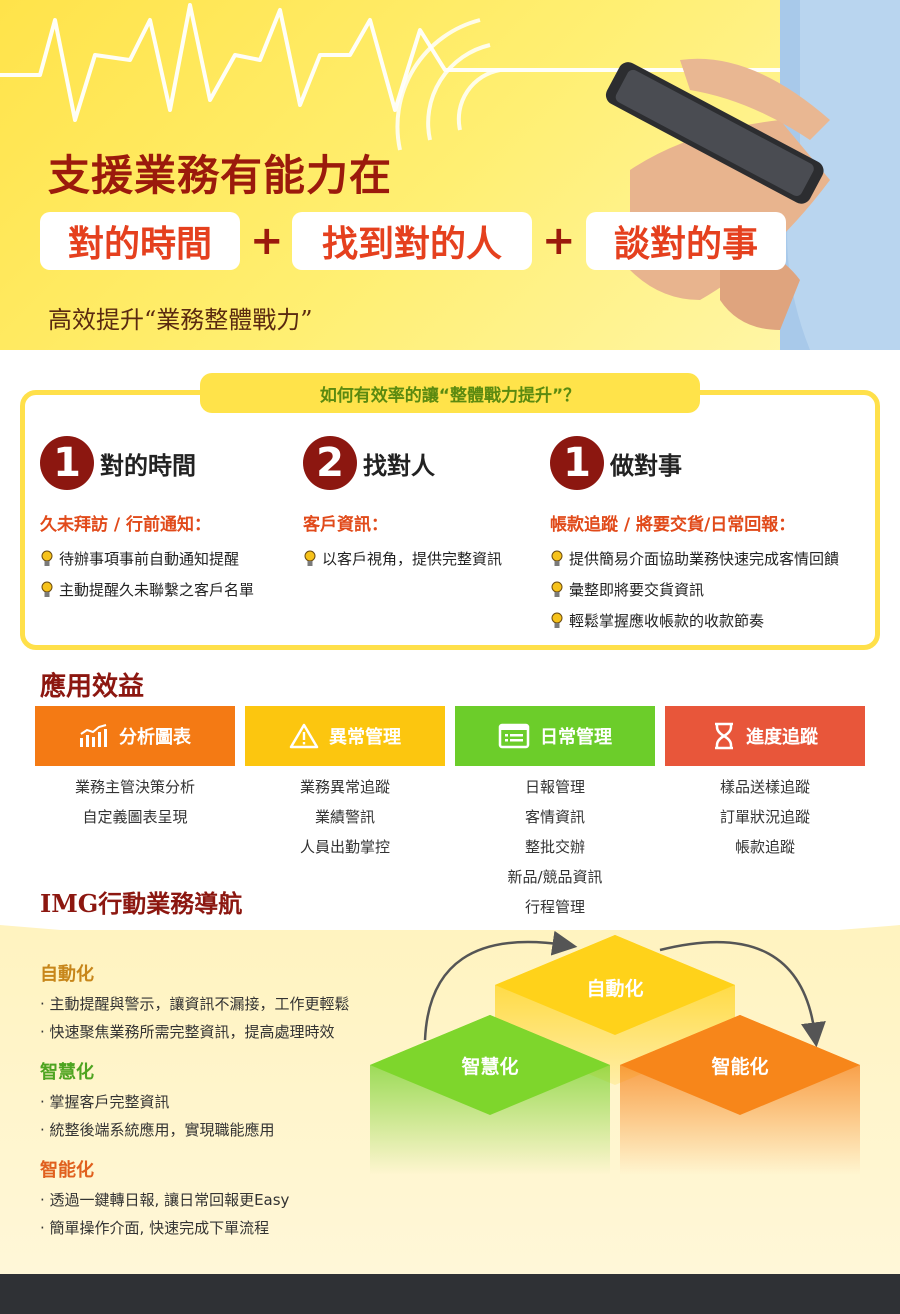 The width and height of the screenshot is (900, 1314). Describe the element at coordinates (752, 175) in the screenshot. I see `phone-hand-illustration` at that location.